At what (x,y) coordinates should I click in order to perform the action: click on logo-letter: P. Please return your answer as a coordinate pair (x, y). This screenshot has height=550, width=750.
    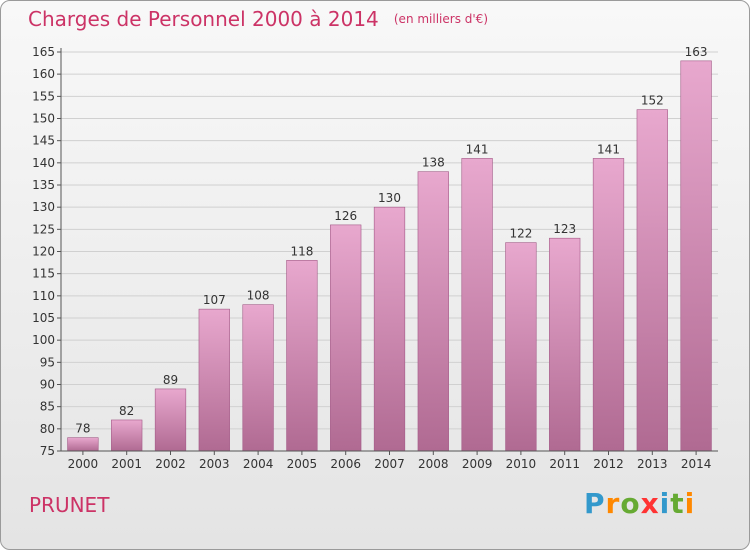
    Looking at the image, I should click on (595, 503).